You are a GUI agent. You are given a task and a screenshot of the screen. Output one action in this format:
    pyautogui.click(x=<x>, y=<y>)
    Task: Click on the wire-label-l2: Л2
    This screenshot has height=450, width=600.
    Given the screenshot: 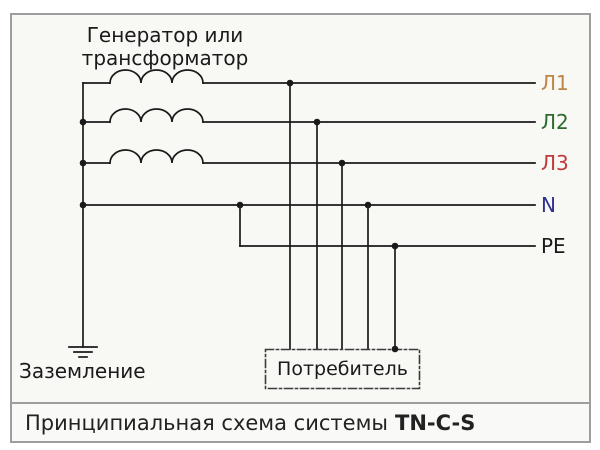 What is the action you would take?
    pyautogui.click(x=555, y=122)
    